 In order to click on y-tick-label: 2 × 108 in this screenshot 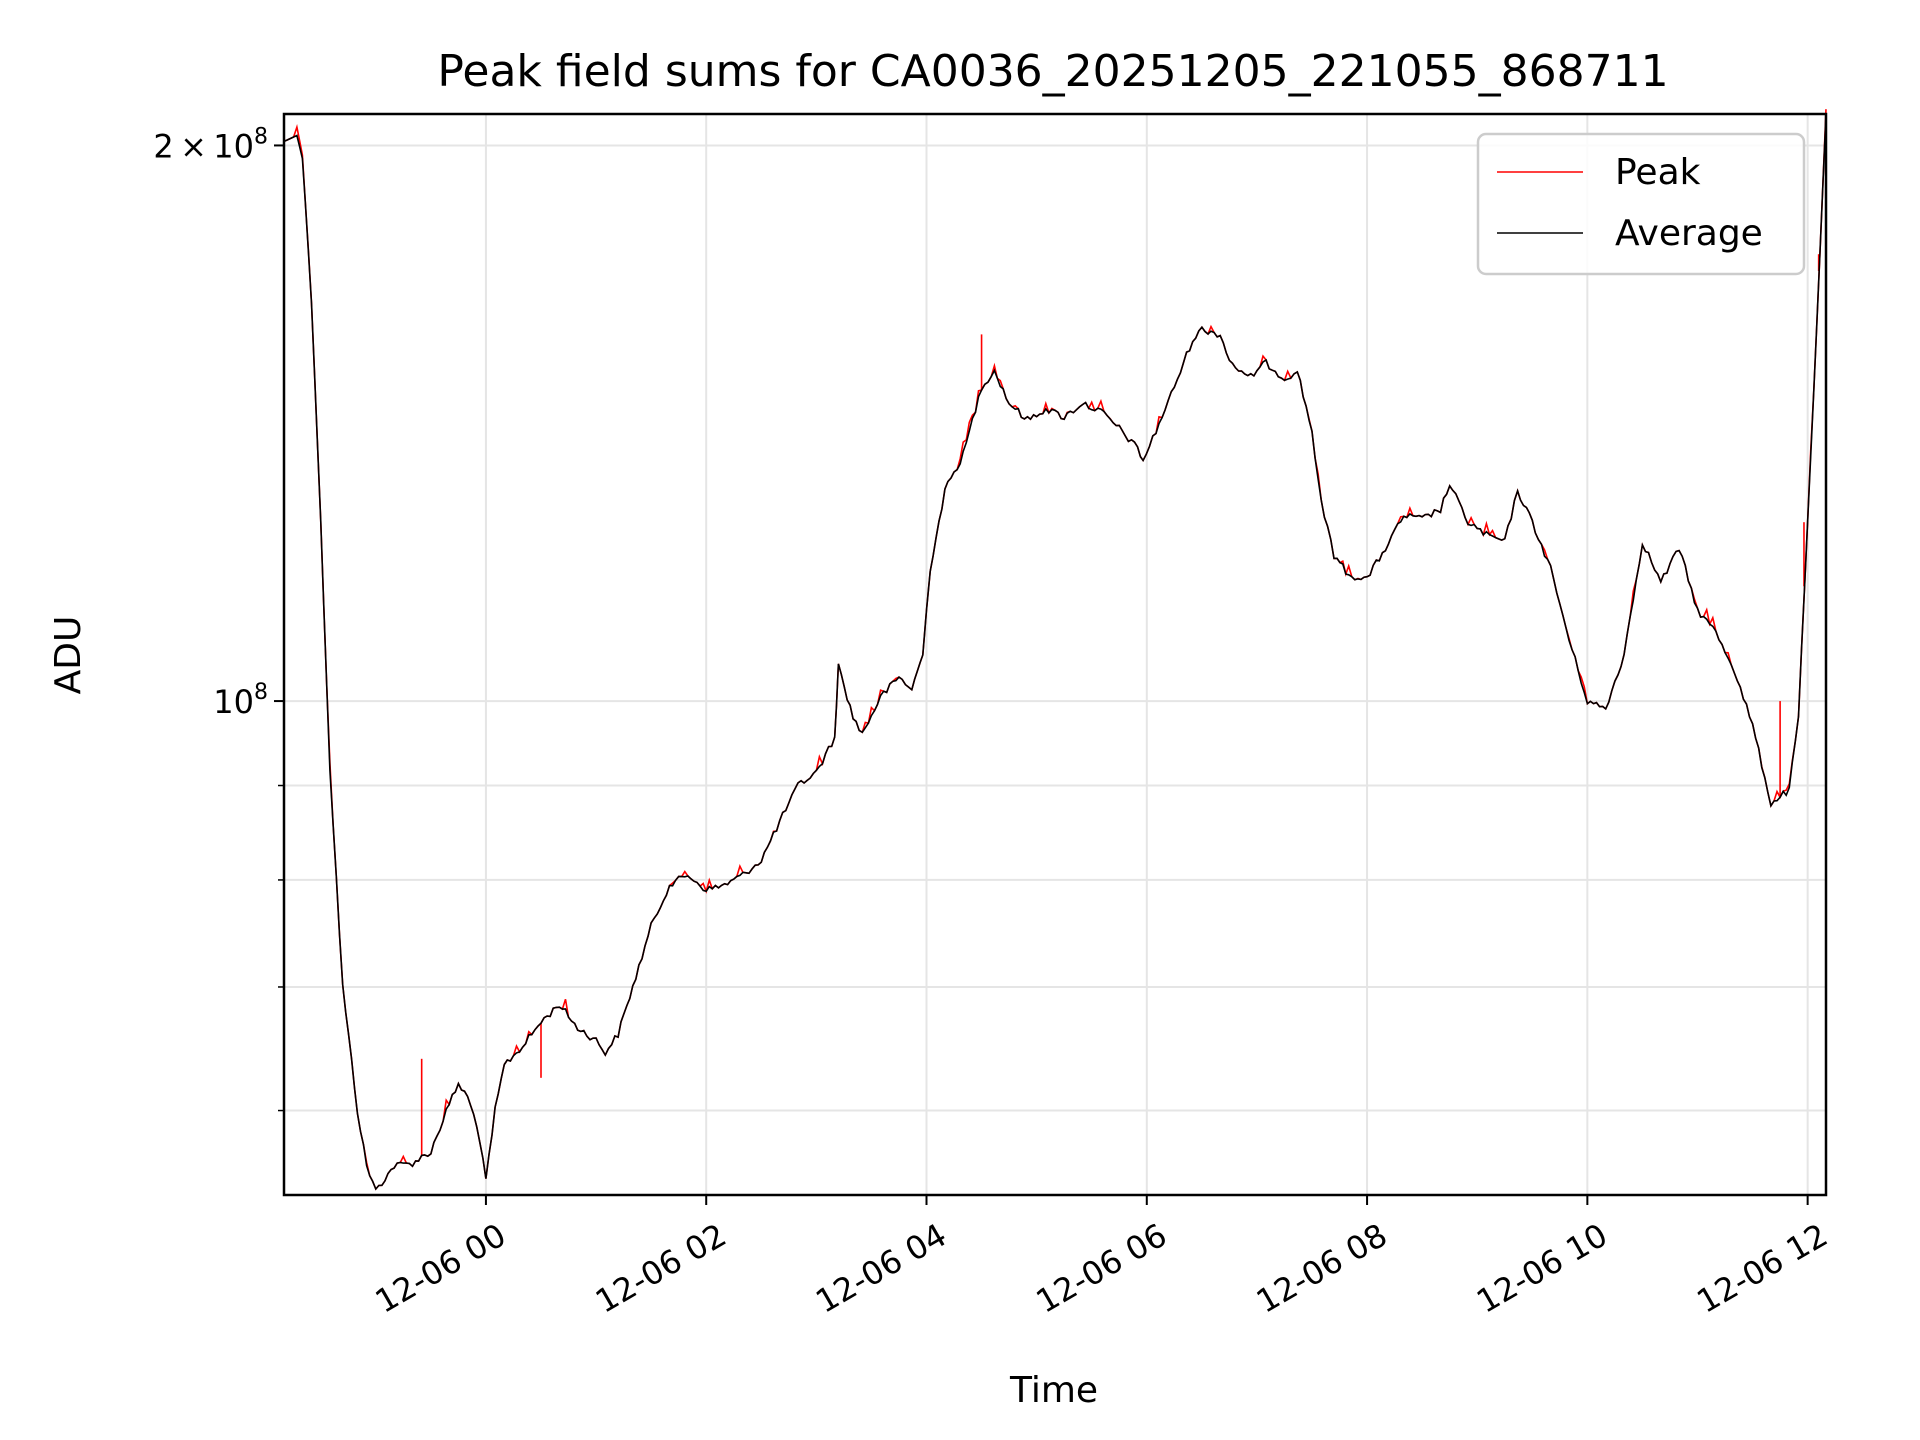, I will do `click(210, 144)`.